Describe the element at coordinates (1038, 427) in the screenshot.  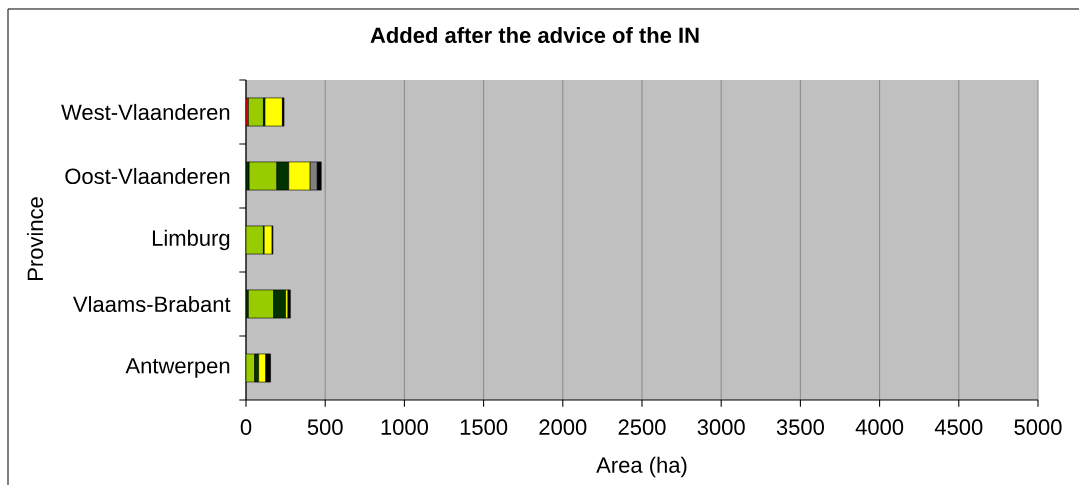
I see `x-tick-label: 5000` at that location.